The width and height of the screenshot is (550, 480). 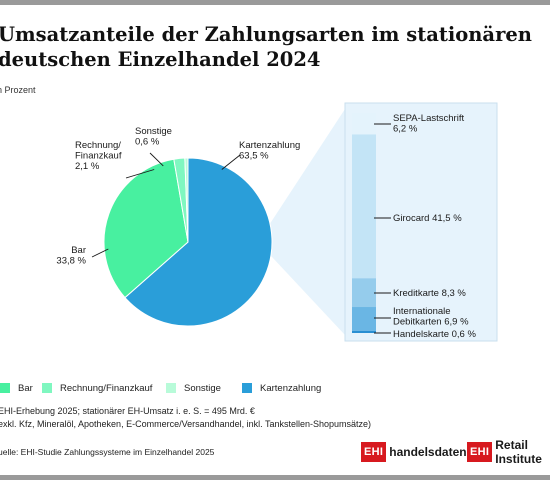 What do you see at coordinates (98, 156) in the screenshot?
I see `pie-label-rechnung-finanzkauf: Rechnung/Finanzkauf 2,1 %` at bounding box center [98, 156].